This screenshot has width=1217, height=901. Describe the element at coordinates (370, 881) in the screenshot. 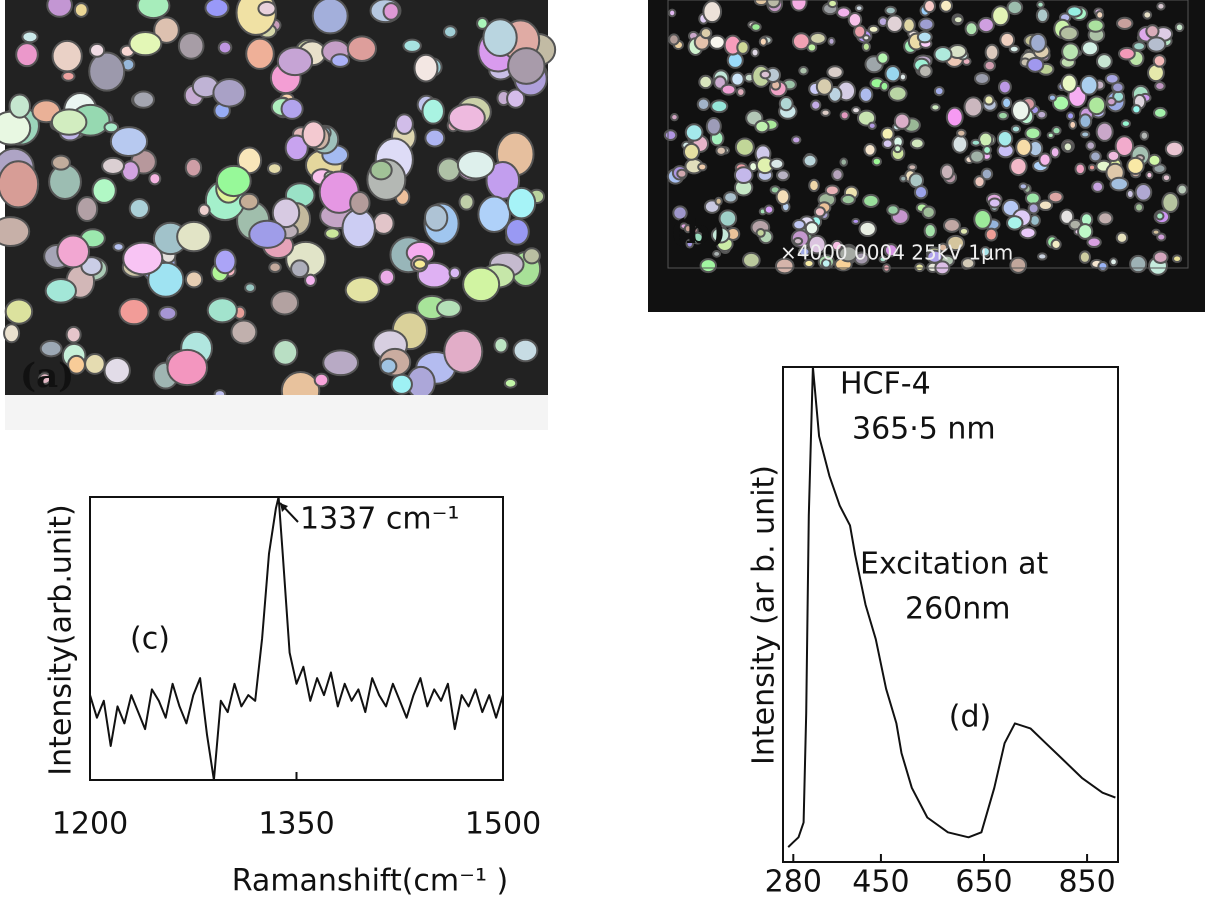

I see `x-axis-label: Ramanshift(cm⁻¹ )` at that location.